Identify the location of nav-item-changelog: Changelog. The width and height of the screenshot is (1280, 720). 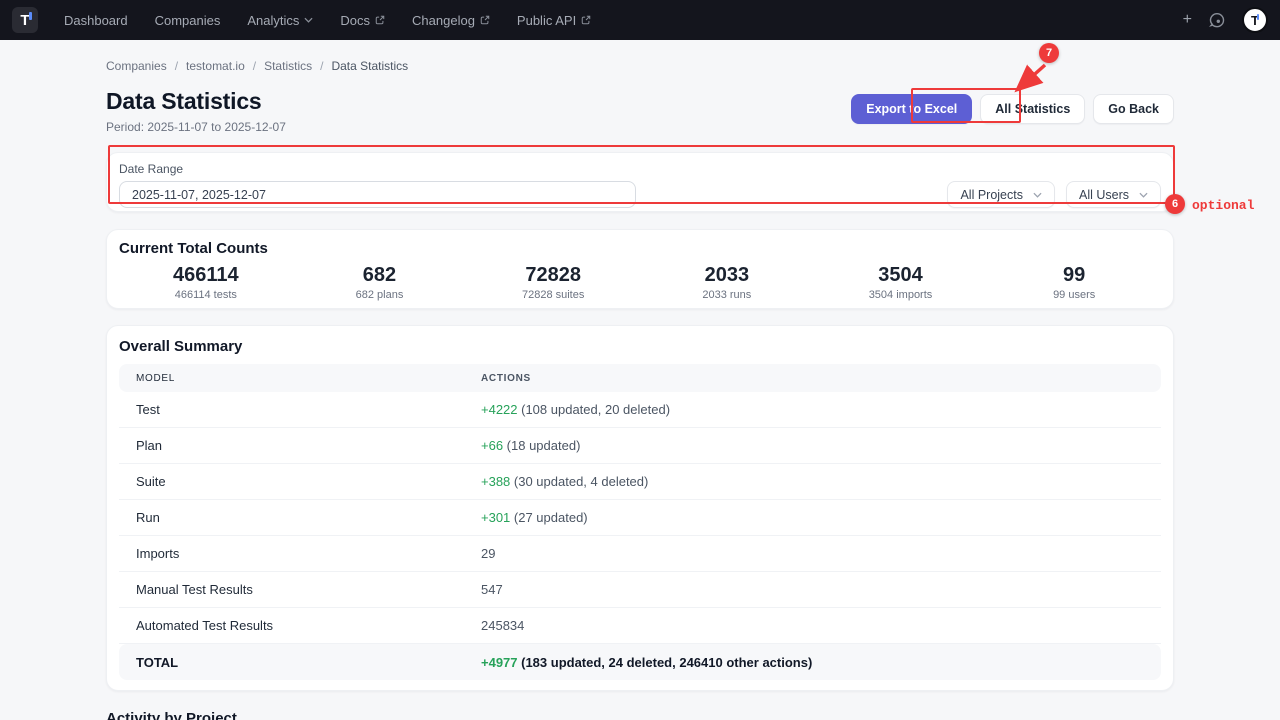
(451, 20).